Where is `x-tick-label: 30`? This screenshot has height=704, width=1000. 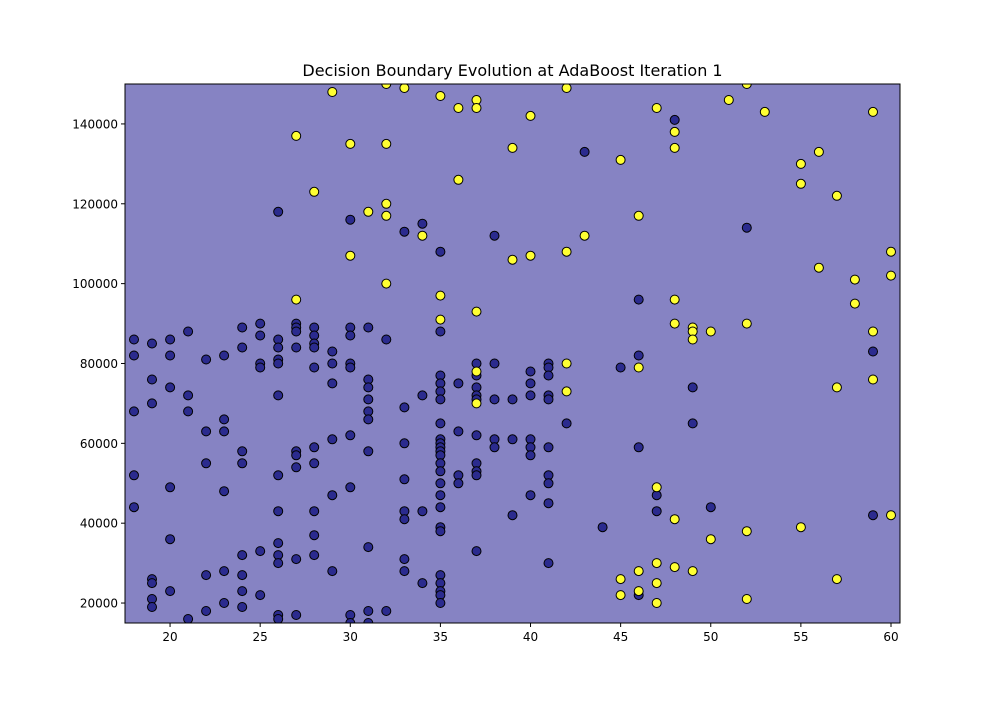 x-tick-label: 30 is located at coordinates (350, 637).